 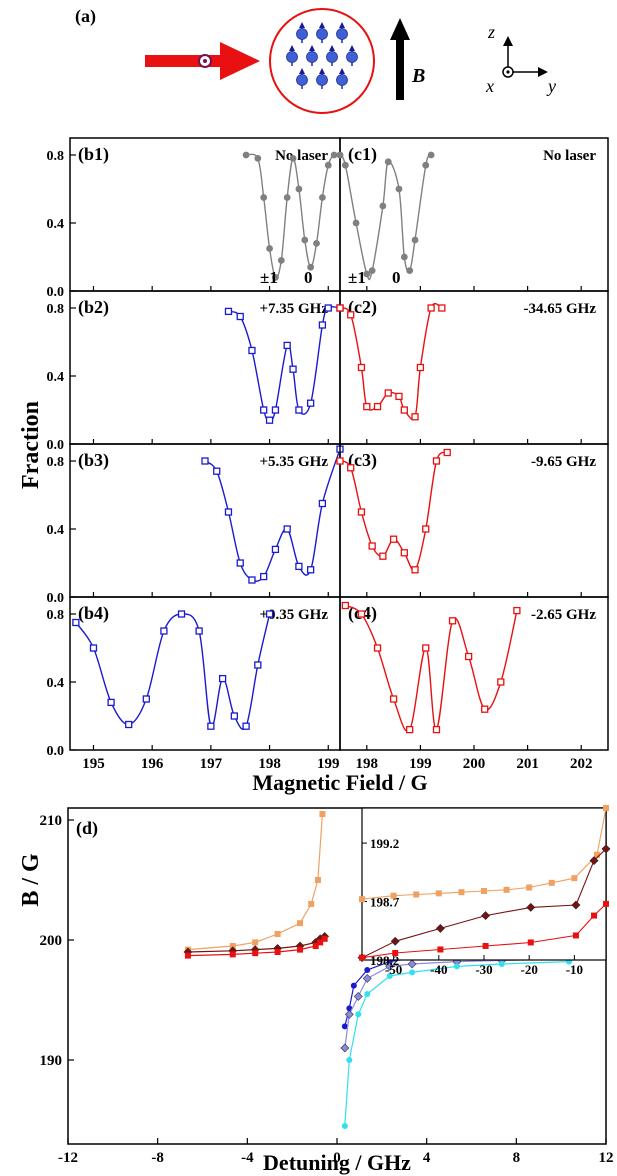 I want to click on x-tick-label: 197, so click(x=211, y=764).